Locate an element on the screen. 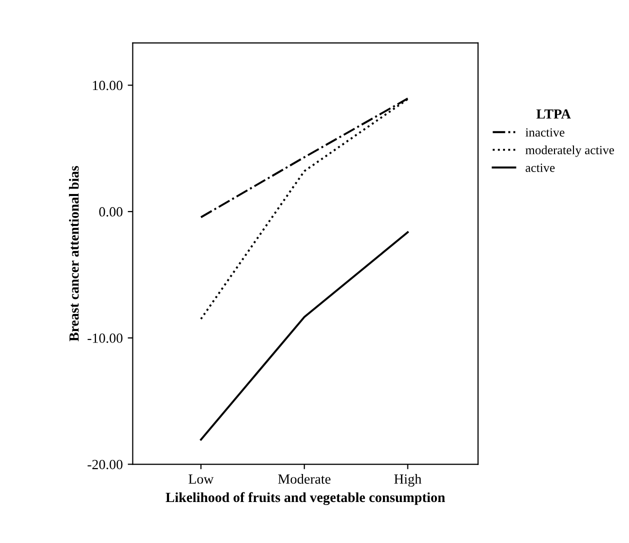 This screenshot has height=543, width=629. legend-label: inactive is located at coordinates (545, 132).